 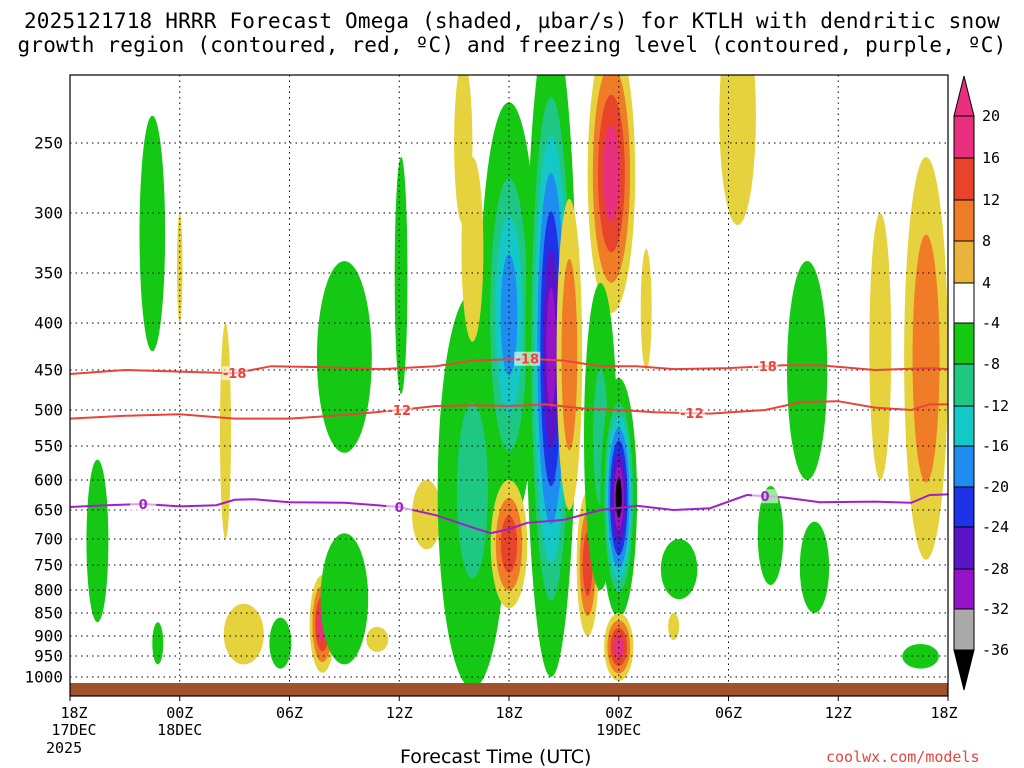 I want to click on x-tick-time: 12Z, so click(x=399, y=713).